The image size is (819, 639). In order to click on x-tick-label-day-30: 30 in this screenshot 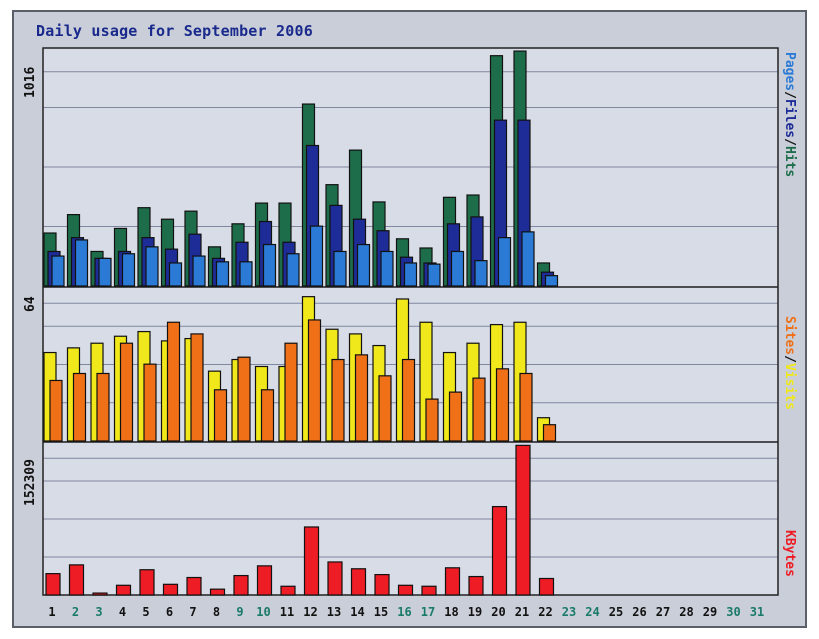, I will do `click(733, 612)`.